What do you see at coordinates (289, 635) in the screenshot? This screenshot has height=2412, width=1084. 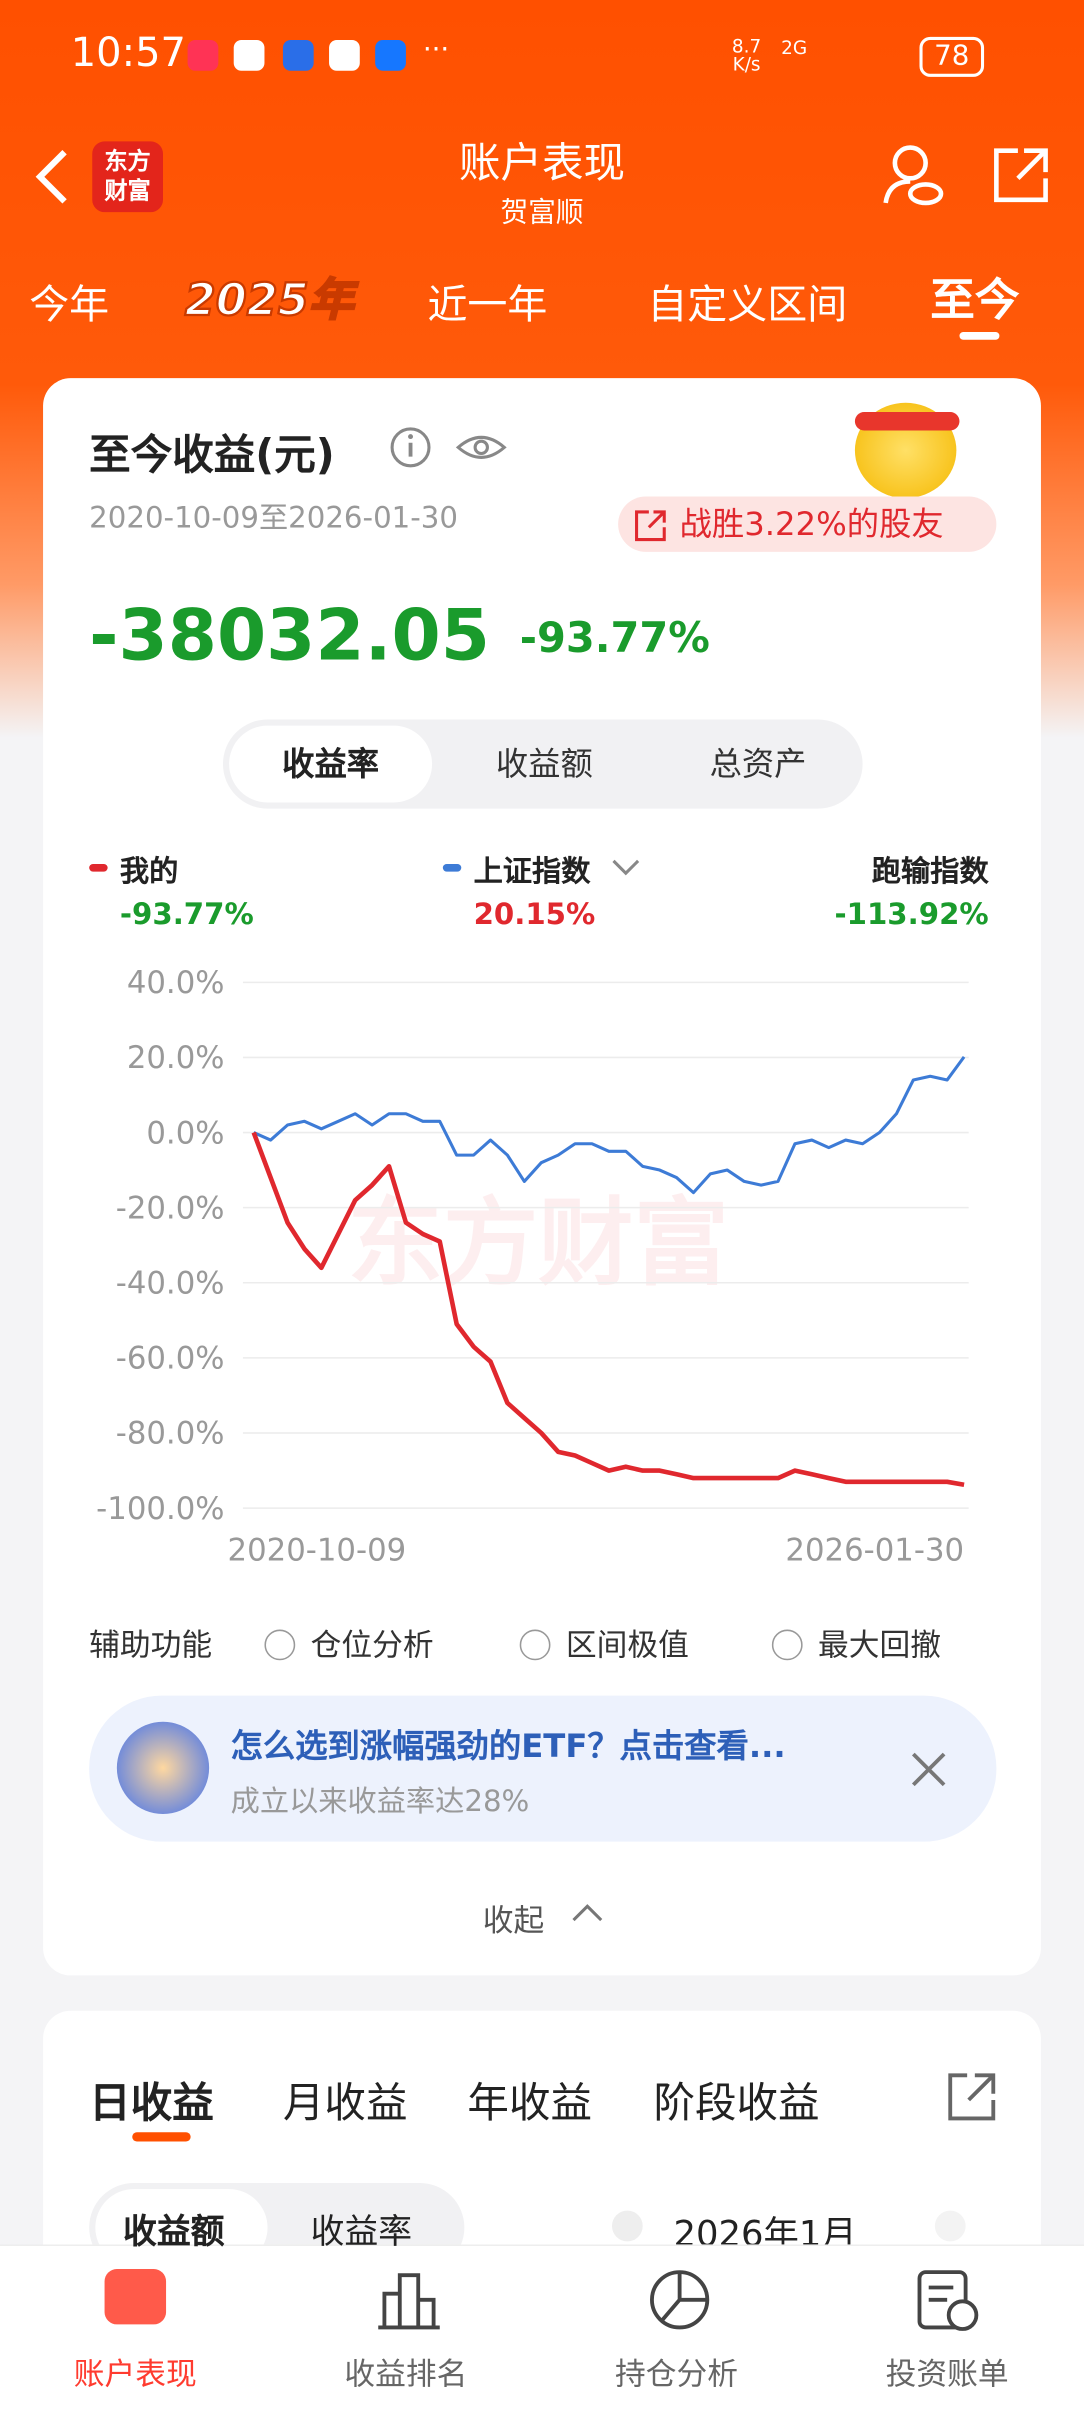 I see `total-amount: -38032.05` at bounding box center [289, 635].